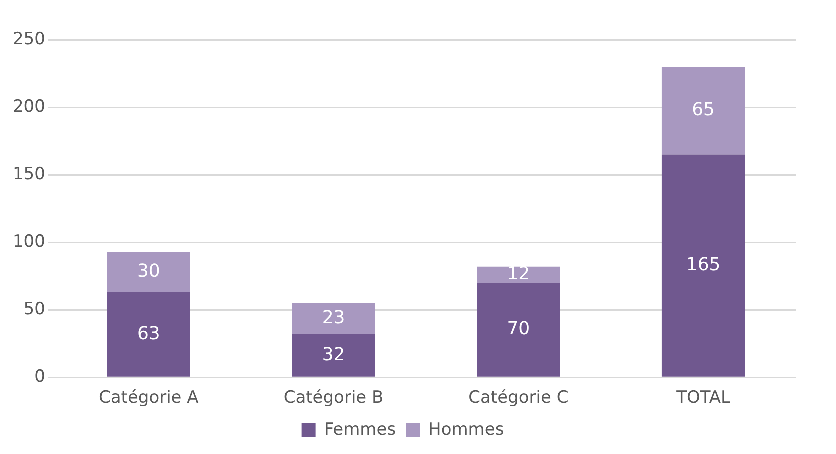 The image size is (836, 454). Describe the element at coordinates (466, 430) in the screenshot. I see `legend-label: Hommes` at that location.